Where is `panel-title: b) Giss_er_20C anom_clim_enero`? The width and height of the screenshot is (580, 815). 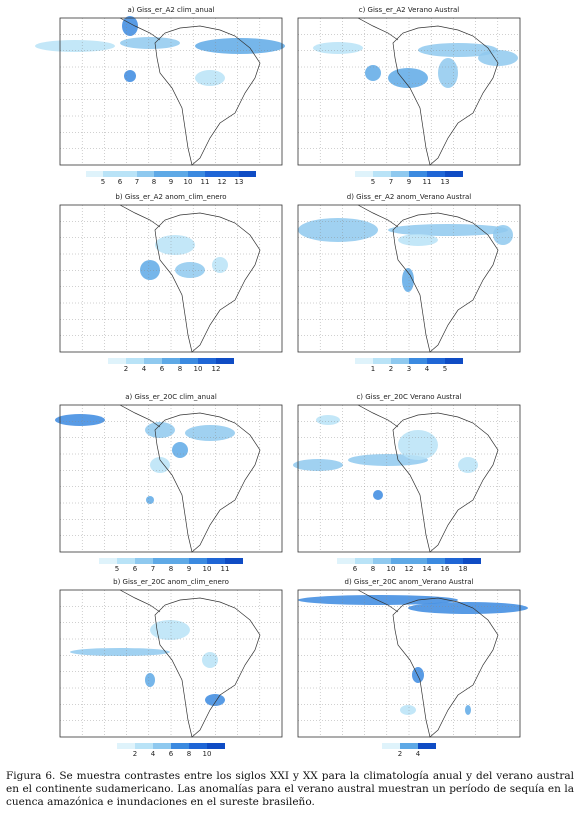
panel-title: b) Giss_er_20C anom_clim_enero is located at coordinates (171, 582).